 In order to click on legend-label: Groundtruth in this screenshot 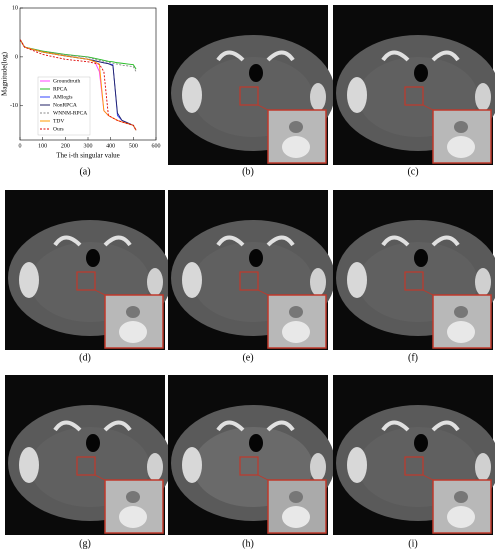, I will do `click(66, 81)`.